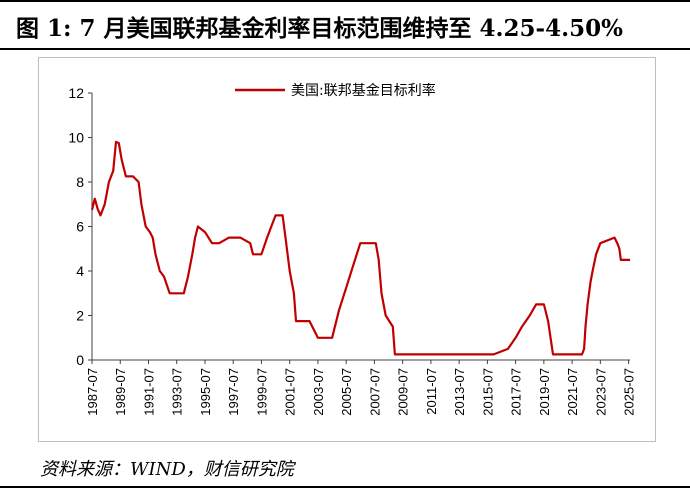 This screenshot has height=500, width=690. Describe the element at coordinates (572, 392) in the screenshot. I see `x-tick-label: 2021-07` at that location.